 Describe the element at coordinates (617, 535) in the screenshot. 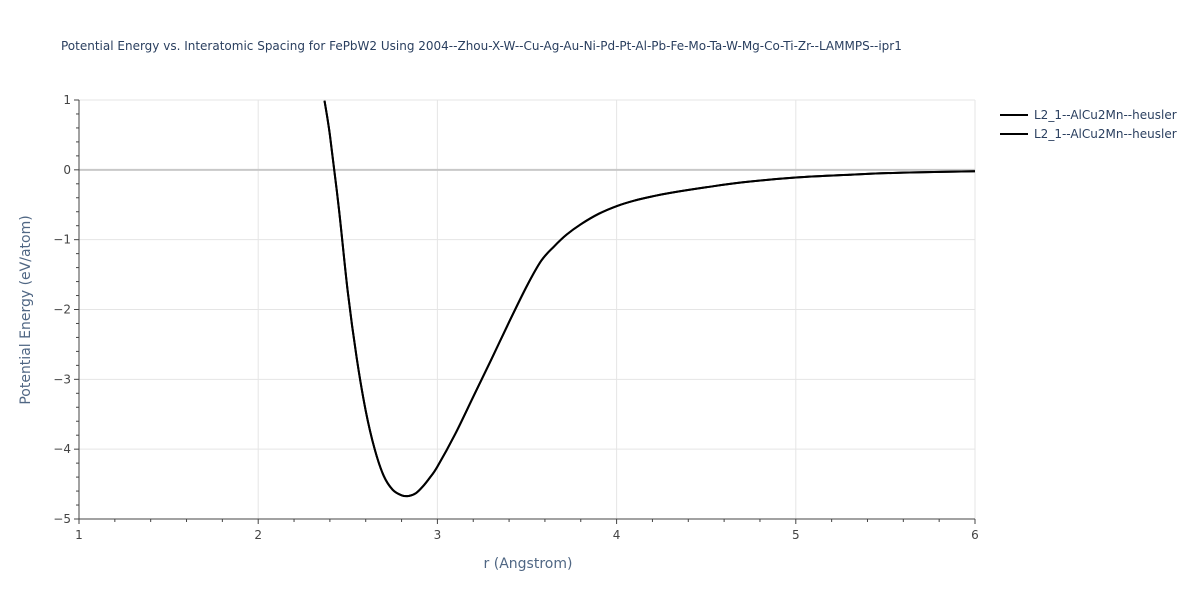

I see `x-tick-label: 4` at that location.